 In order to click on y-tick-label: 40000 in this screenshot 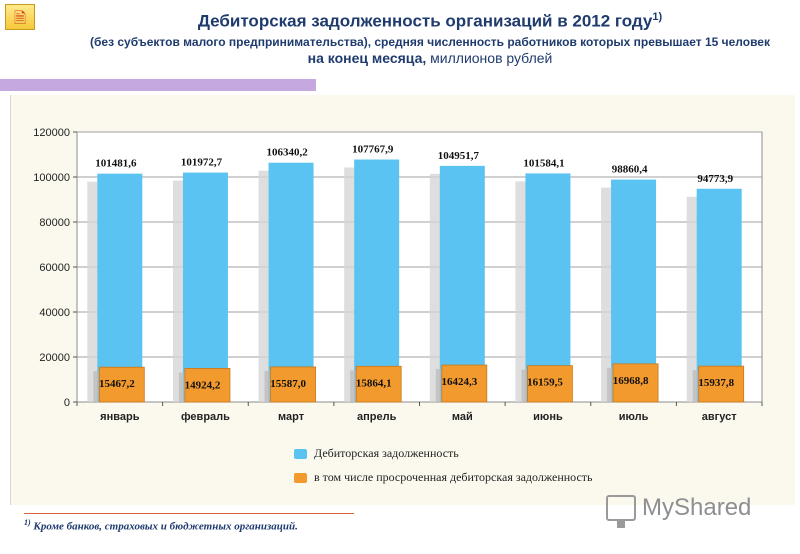, I will do `click(54, 313)`.